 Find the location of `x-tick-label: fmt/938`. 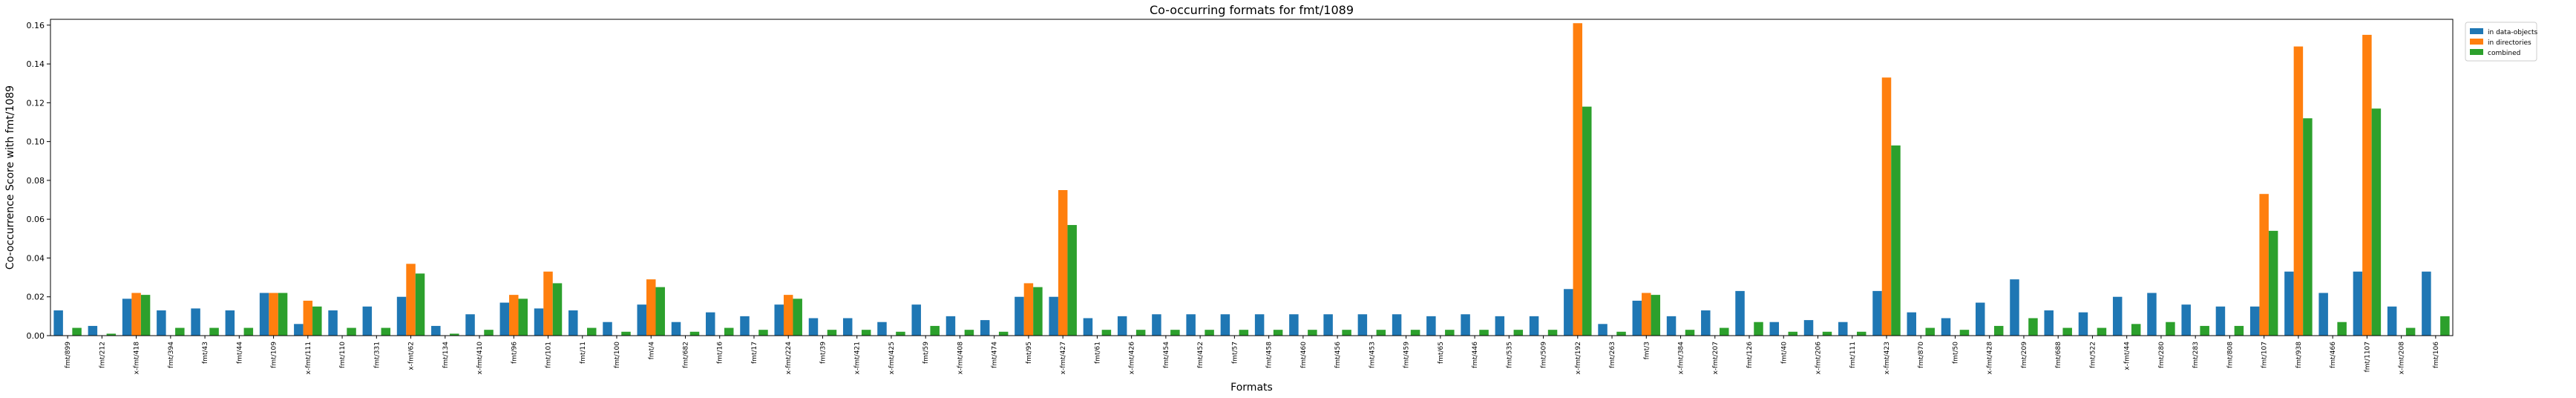

x-tick-label: fmt/938 is located at coordinates (2299, 355).